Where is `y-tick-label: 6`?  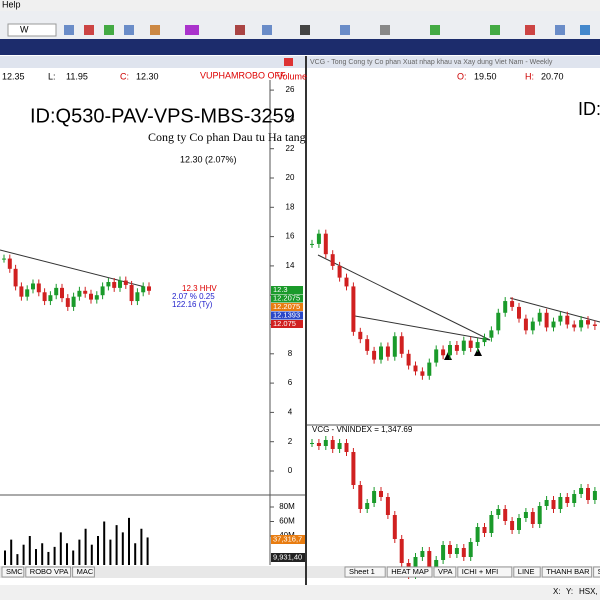 y-tick-label: 6 is located at coordinates (290, 382).